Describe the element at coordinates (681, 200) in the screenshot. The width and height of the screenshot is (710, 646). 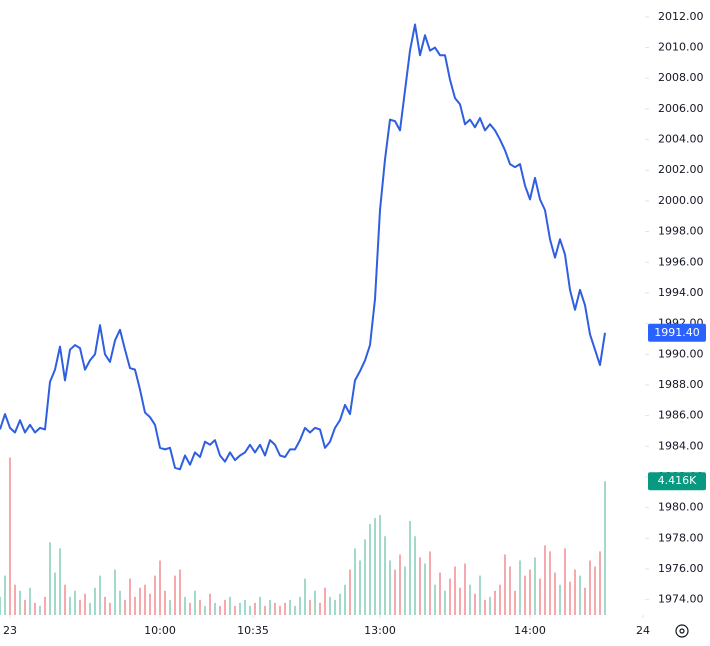
I see `y-tick-label: 2000.00` at that location.